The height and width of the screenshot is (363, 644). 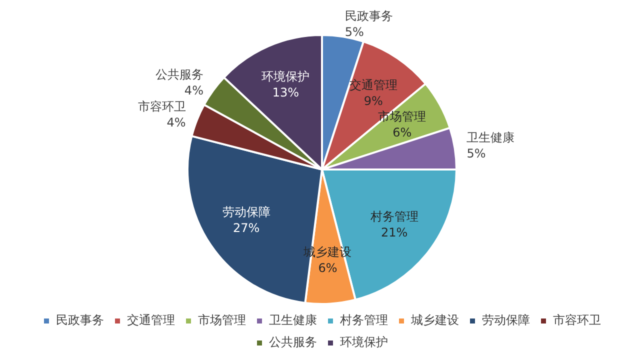 I want to click on data-label: 21%, so click(x=394, y=233).